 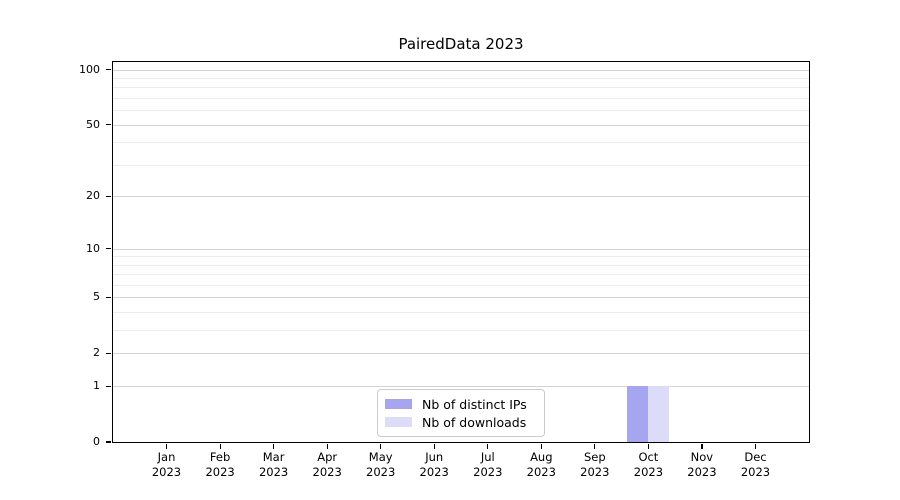 I want to click on x-tick-label: Nov 2023, so click(x=702, y=465).